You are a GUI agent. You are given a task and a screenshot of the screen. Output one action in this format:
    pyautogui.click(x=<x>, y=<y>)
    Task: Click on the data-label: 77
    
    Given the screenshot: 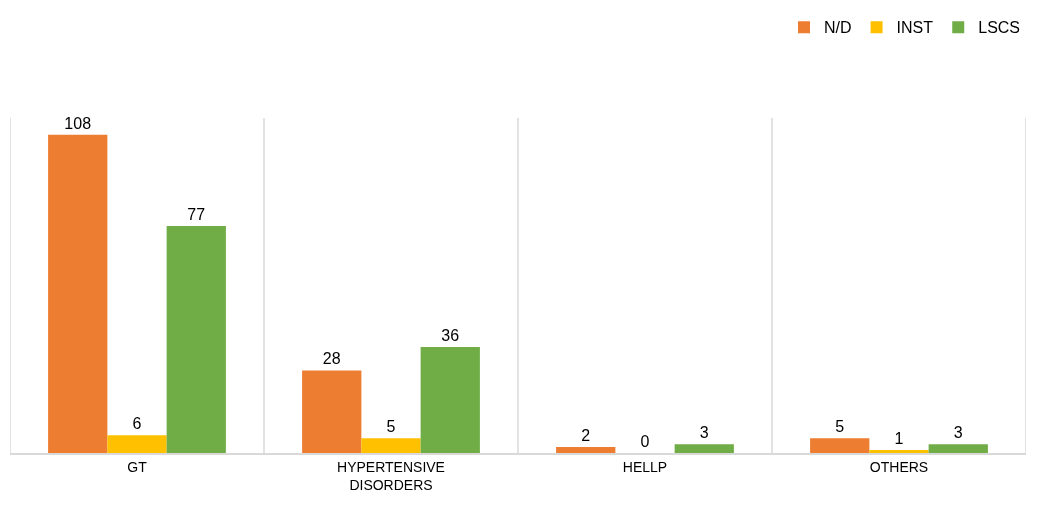 What is the action you would take?
    pyautogui.click(x=196, y=215)
    